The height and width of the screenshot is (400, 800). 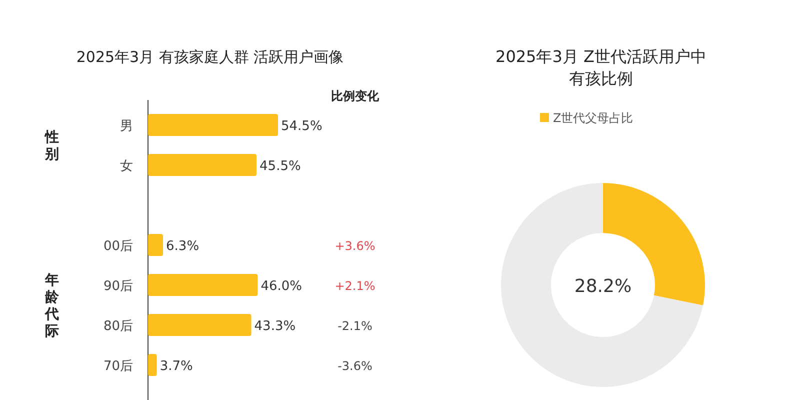 What do you see at coordinates (126, 166) in the screenshot?
I see `y-tick-label: 女` at bounding box center [126, 166].